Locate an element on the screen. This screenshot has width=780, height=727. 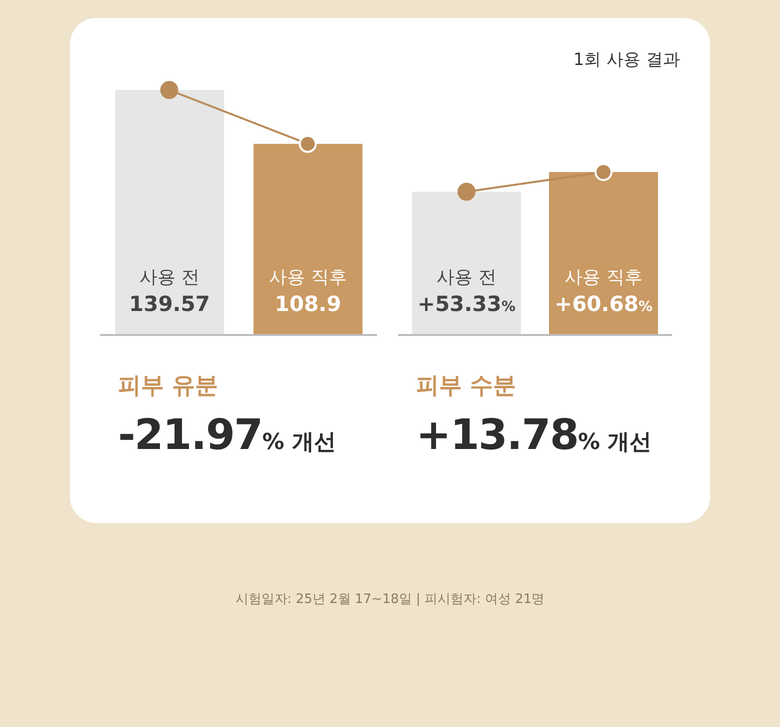
data-label: +60.68% is located at coordinates (603, 304).